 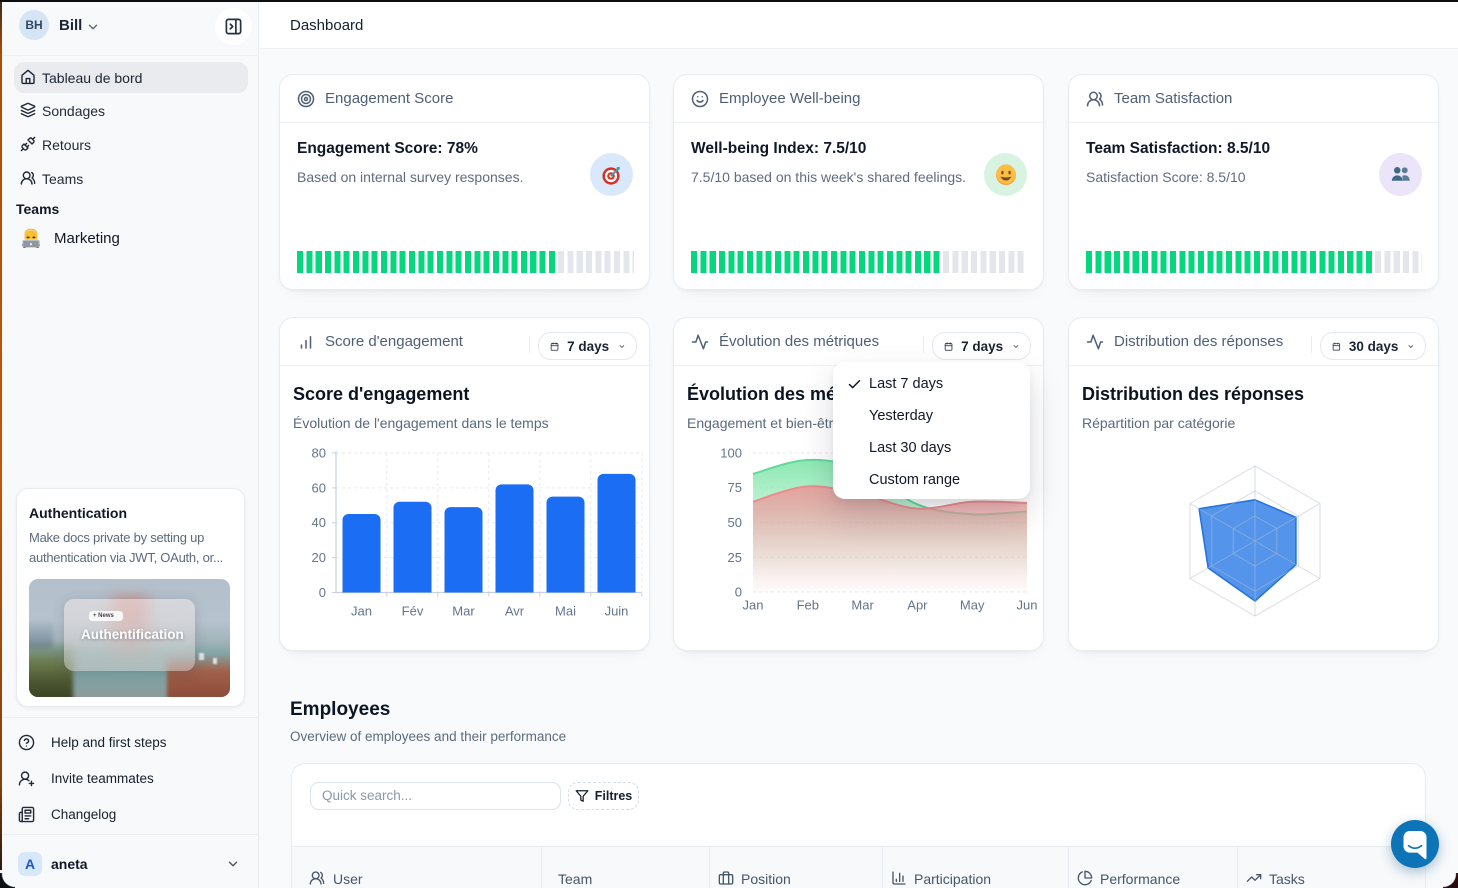 What do you see at coordinates (731, 453) in the screenshot?
I see `svg-text: 100` at bounding box center [731, 453].